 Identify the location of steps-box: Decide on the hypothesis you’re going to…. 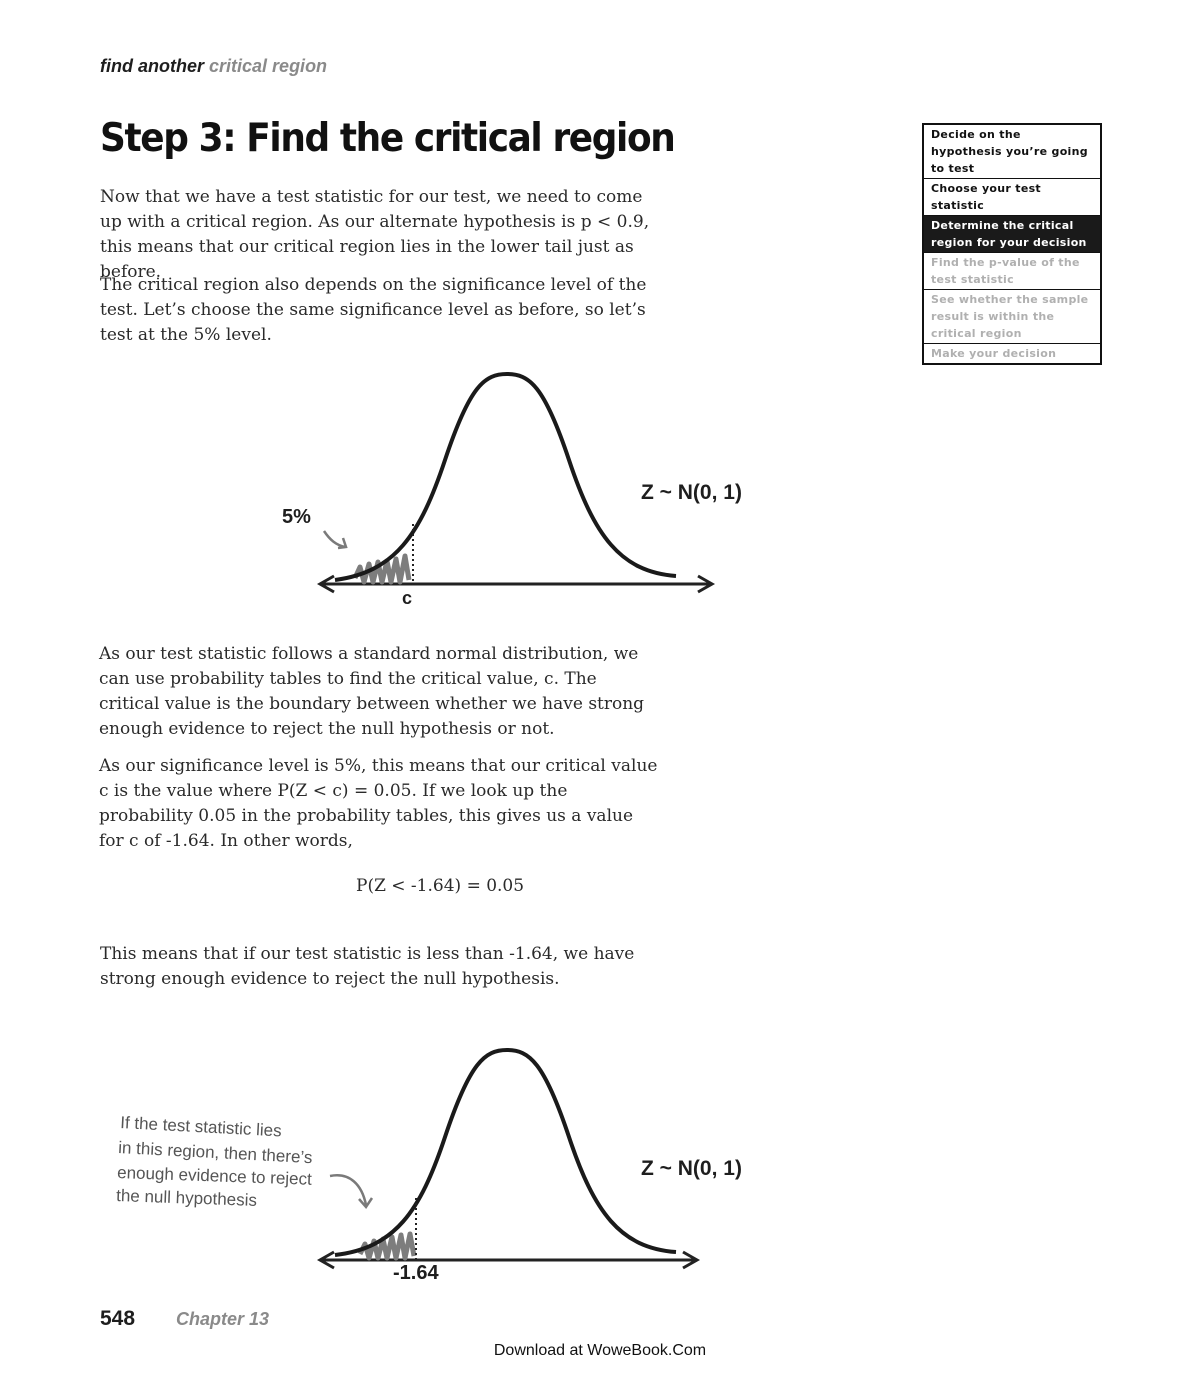
(1012, 244).